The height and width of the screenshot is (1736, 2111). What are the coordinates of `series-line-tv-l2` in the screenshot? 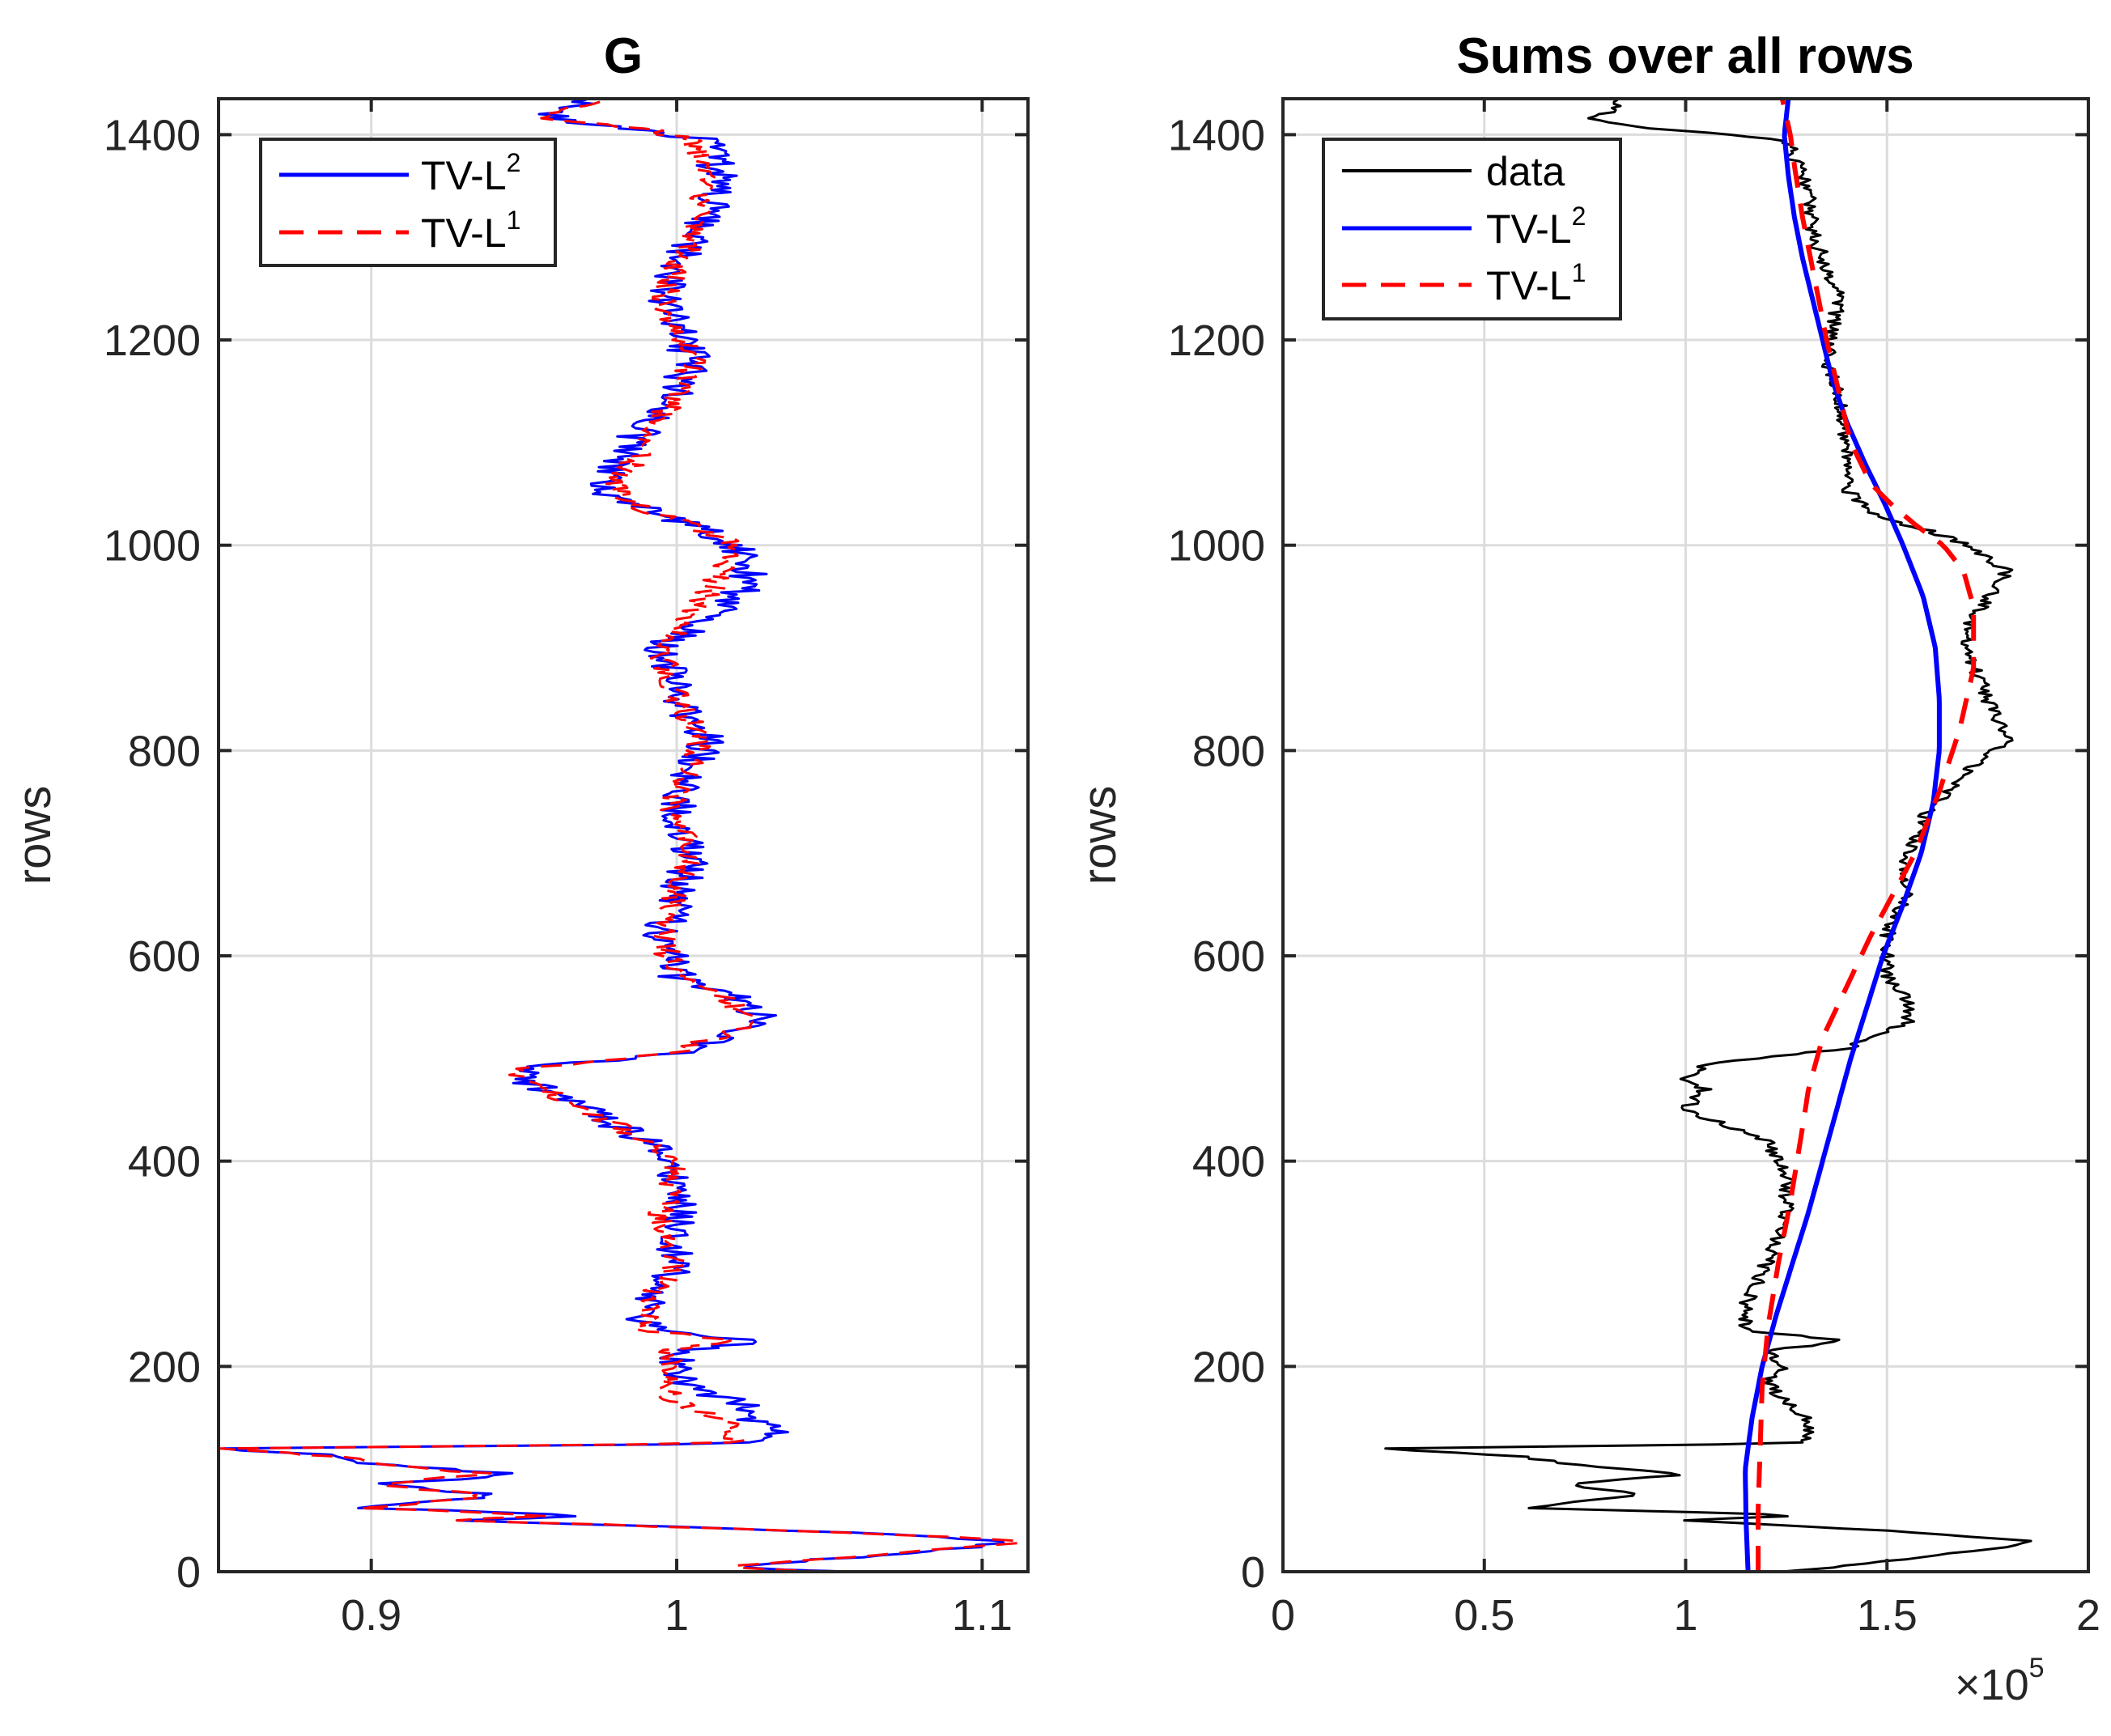 It's located at (1843, 835).